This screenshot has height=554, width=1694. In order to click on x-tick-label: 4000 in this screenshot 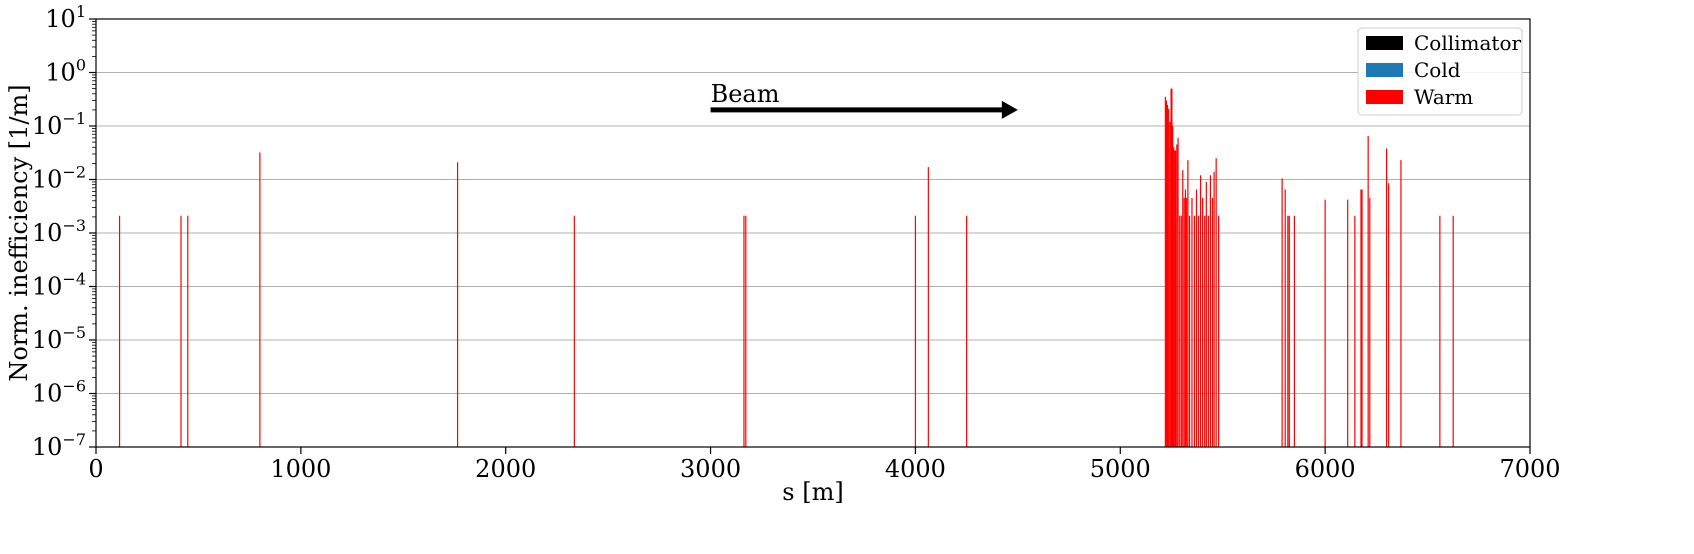, I will do `click(915, 469)`.